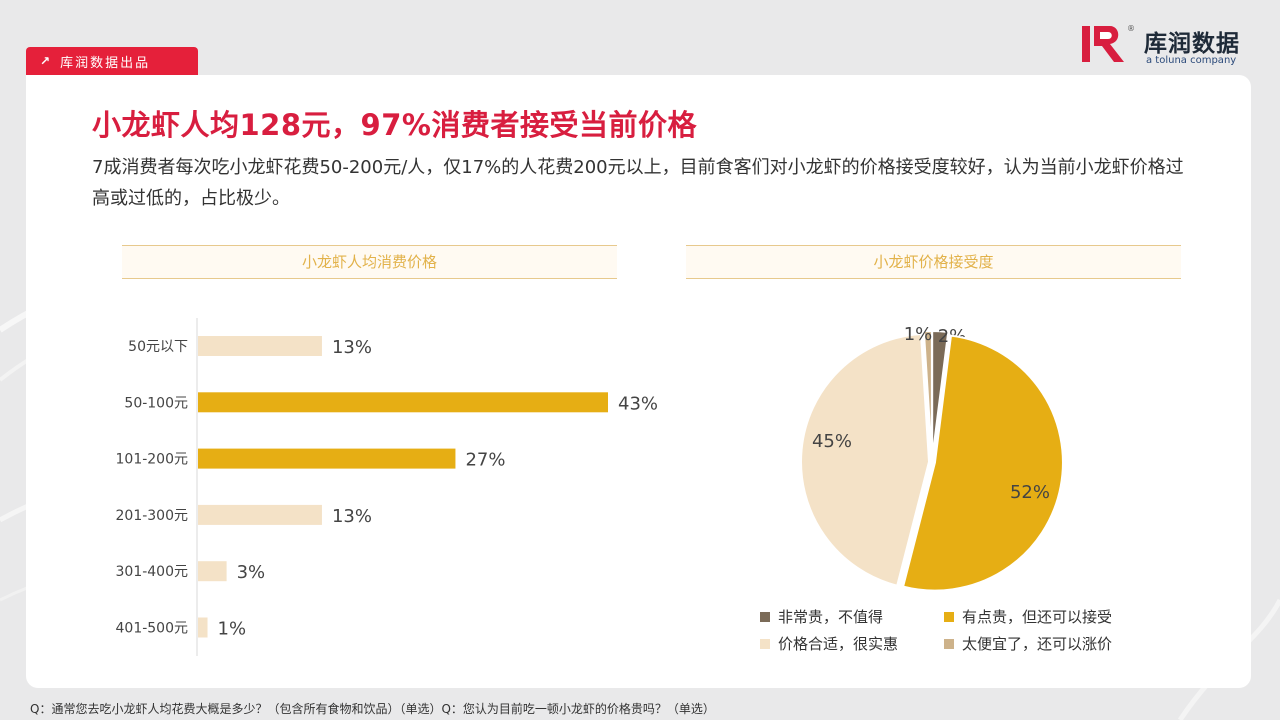 The image size is (1280, 720). What do you see at coordinates (158, 347) in the screenshot?
I see `bar-category-label-0: 50元以下` at bounding box center [158, 347].